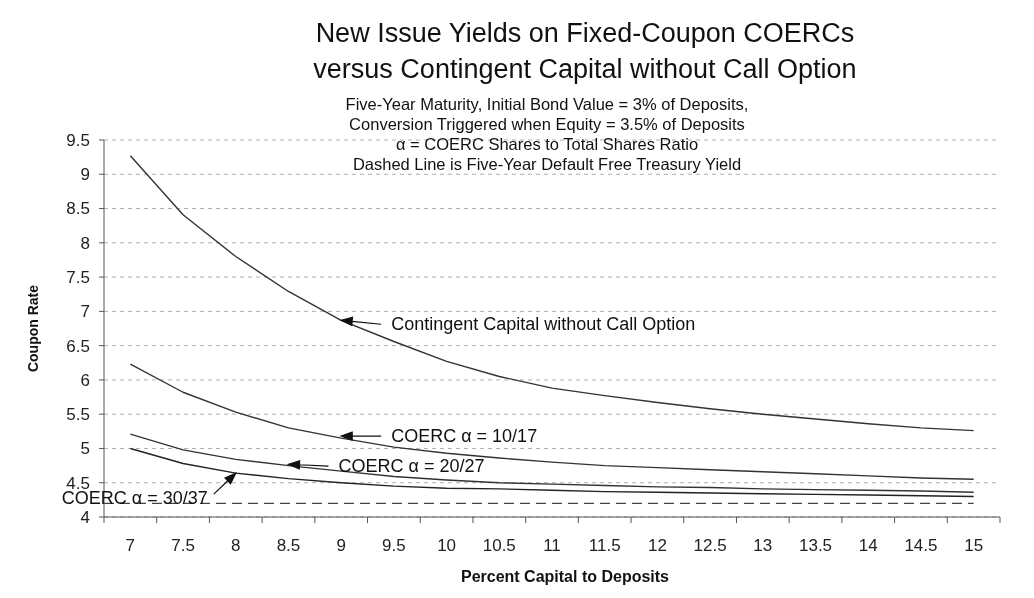 The height and width of the screenshot is (598, 1034). I want to click on x-tick-label: 8.5, so click(288, 545).